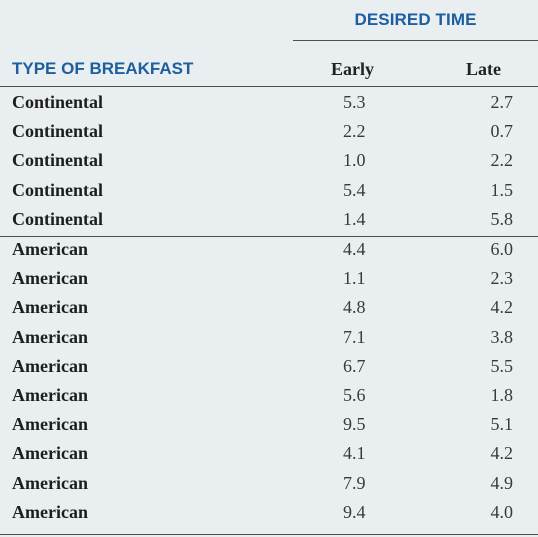  Describe the element at coordinates (269, 483) in the screenshot. I see `table-row: American 7.9 4.9` at that location.